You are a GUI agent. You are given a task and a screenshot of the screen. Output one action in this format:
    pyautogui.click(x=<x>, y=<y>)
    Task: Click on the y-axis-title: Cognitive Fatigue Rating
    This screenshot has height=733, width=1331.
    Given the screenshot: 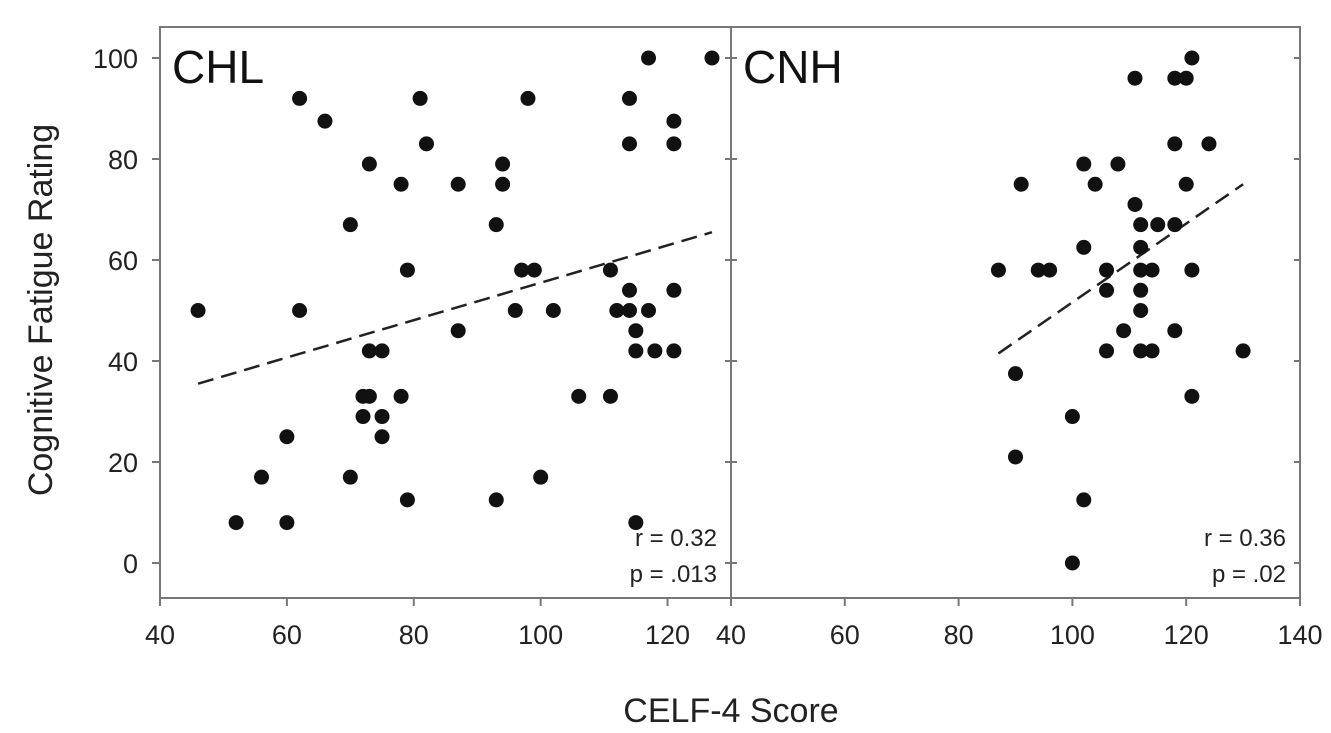 What is the action you would take?
    pyautogui.click(x=41, y=310)
    